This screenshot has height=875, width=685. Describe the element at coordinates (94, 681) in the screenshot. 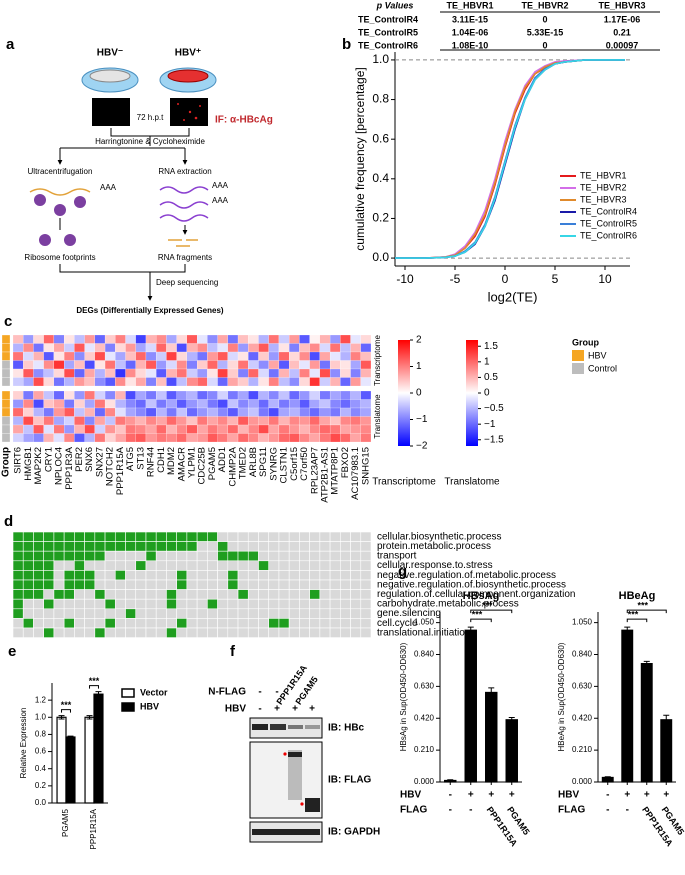

I see `significance-label: ***` at that location.